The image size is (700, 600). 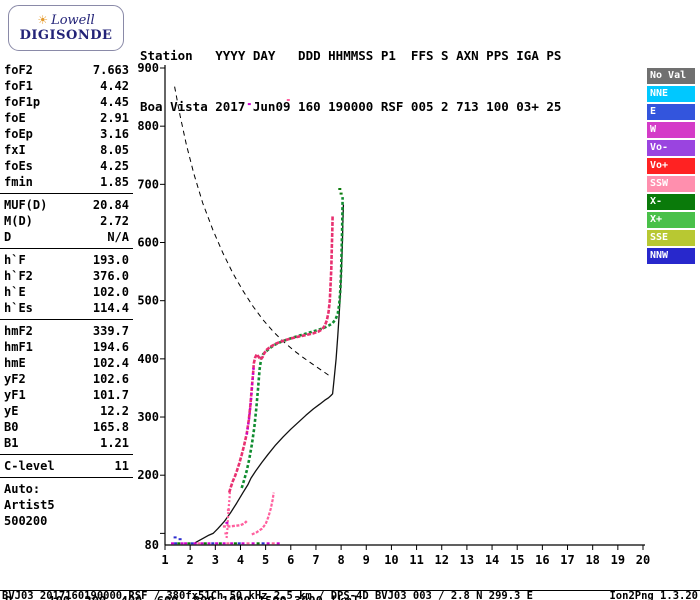 I want to click on series-es-x-tail, so click(x=263, y=514).